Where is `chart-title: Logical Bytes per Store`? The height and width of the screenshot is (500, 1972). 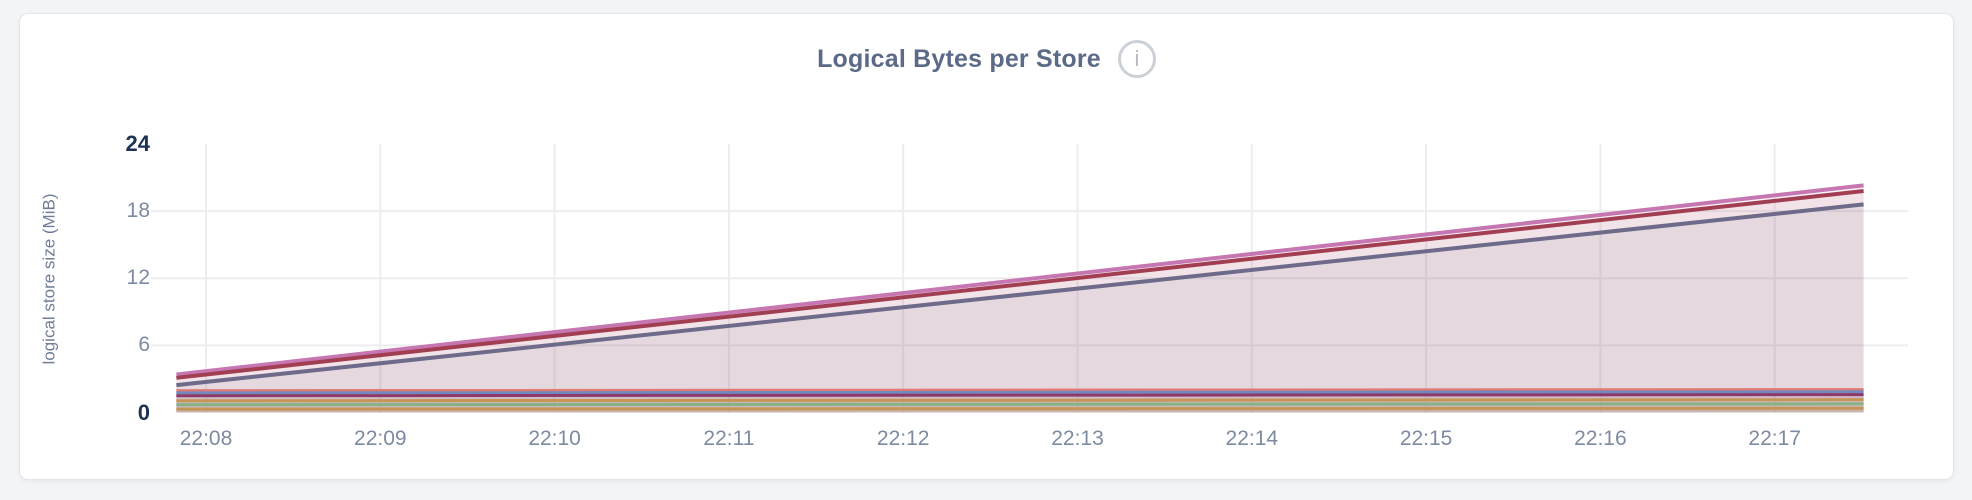
chart-title: Logical Bytes per Store is located at coordinates (959, 58).